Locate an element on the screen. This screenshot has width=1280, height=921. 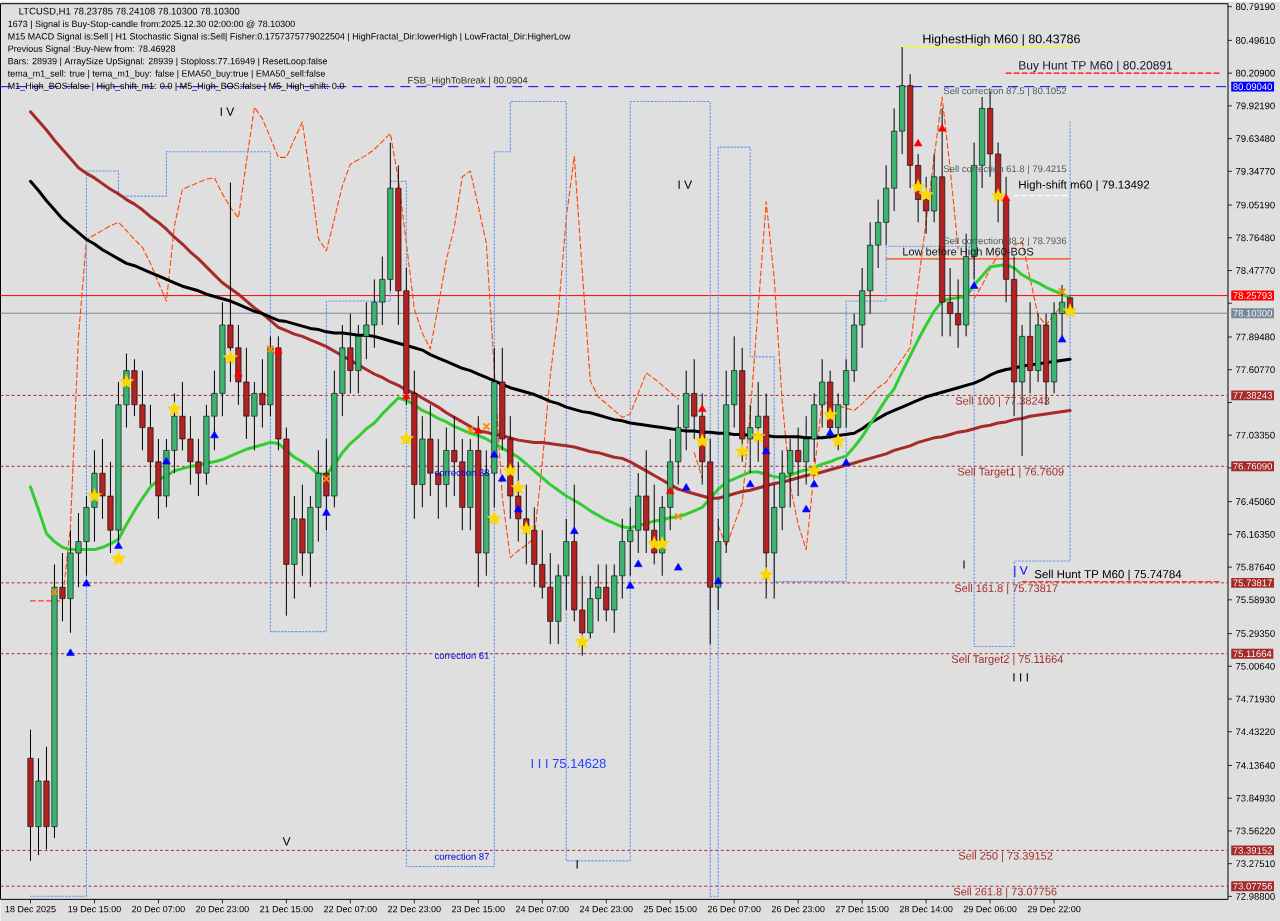
y-tick-label: 80.49610 is located at coordinates (1255, 40).